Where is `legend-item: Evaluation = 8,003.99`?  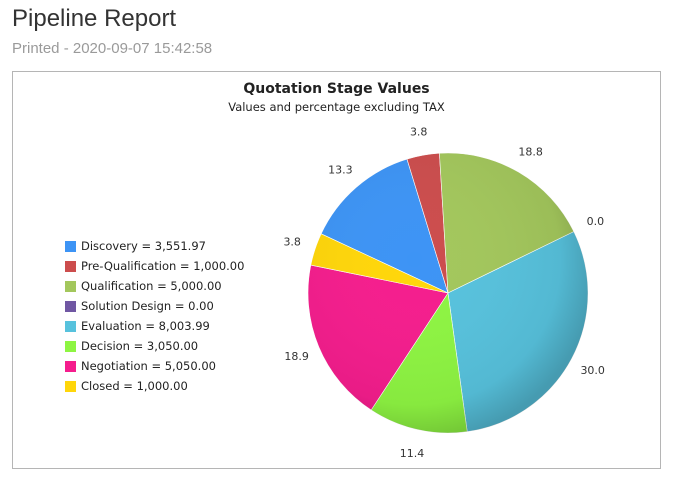 legend-item: Evaluation = 8,003.99 is located at coordinates (154, 326).